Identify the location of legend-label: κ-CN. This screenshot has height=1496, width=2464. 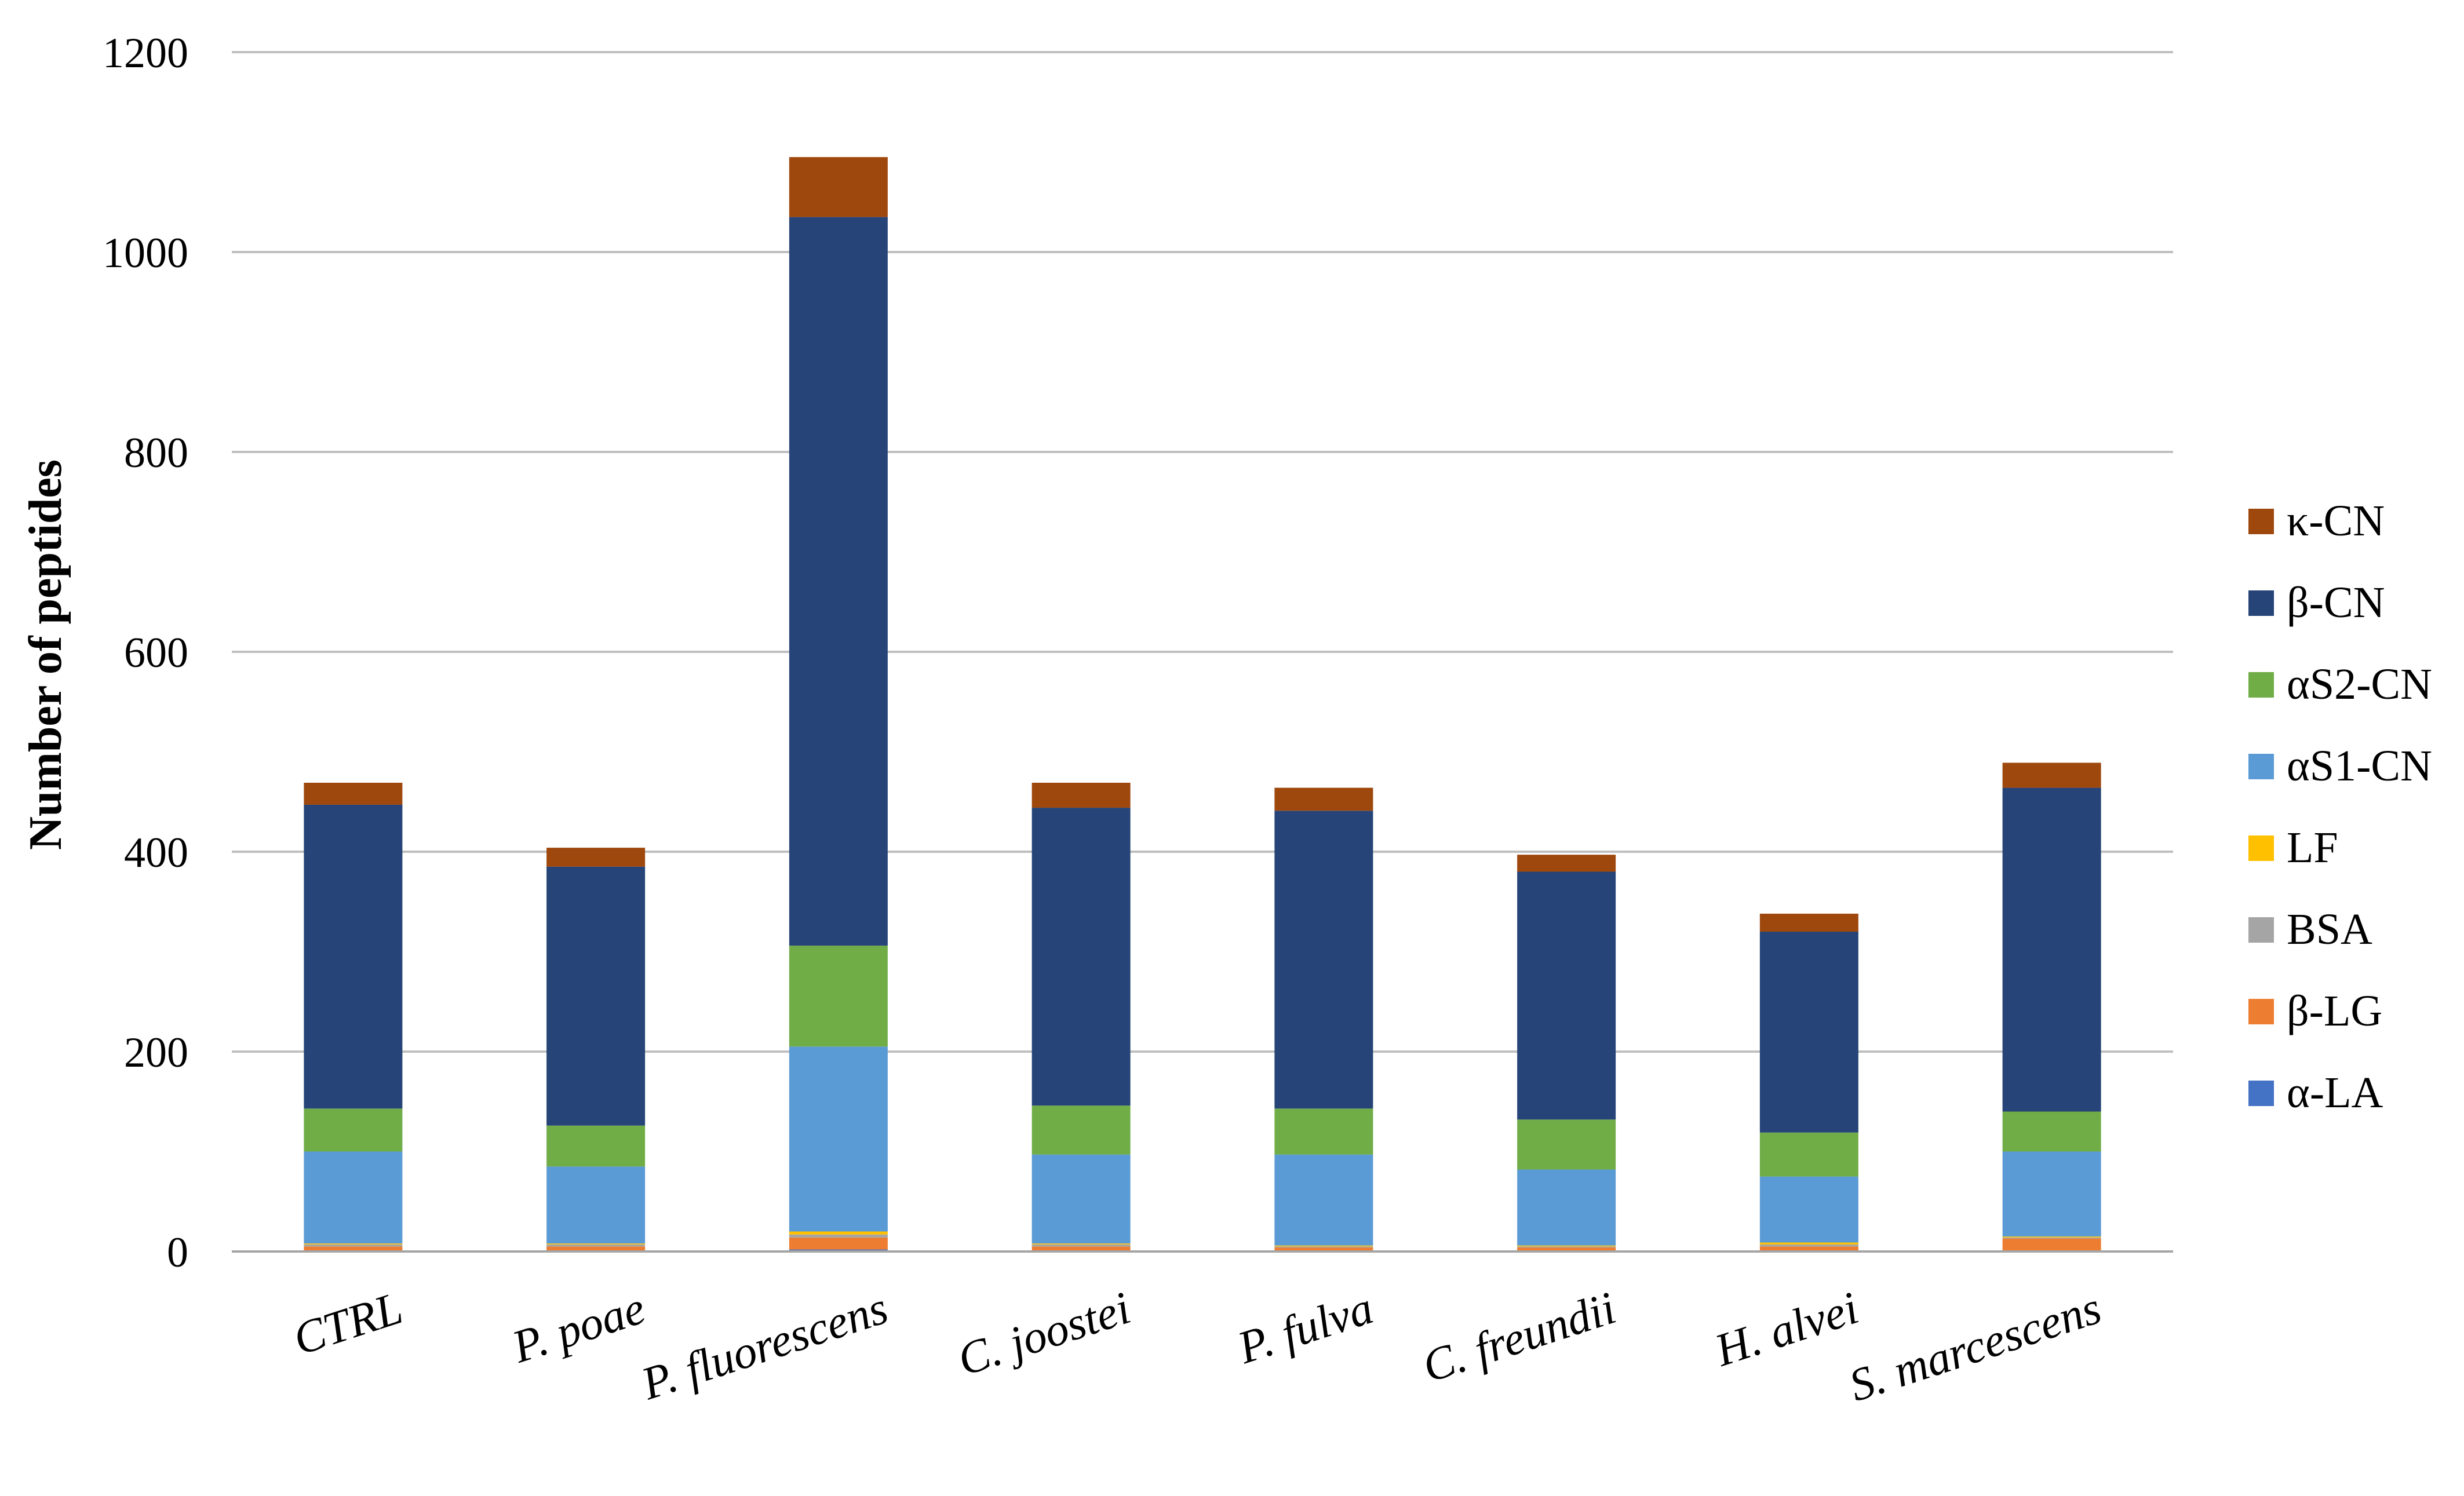
(2336, 521).